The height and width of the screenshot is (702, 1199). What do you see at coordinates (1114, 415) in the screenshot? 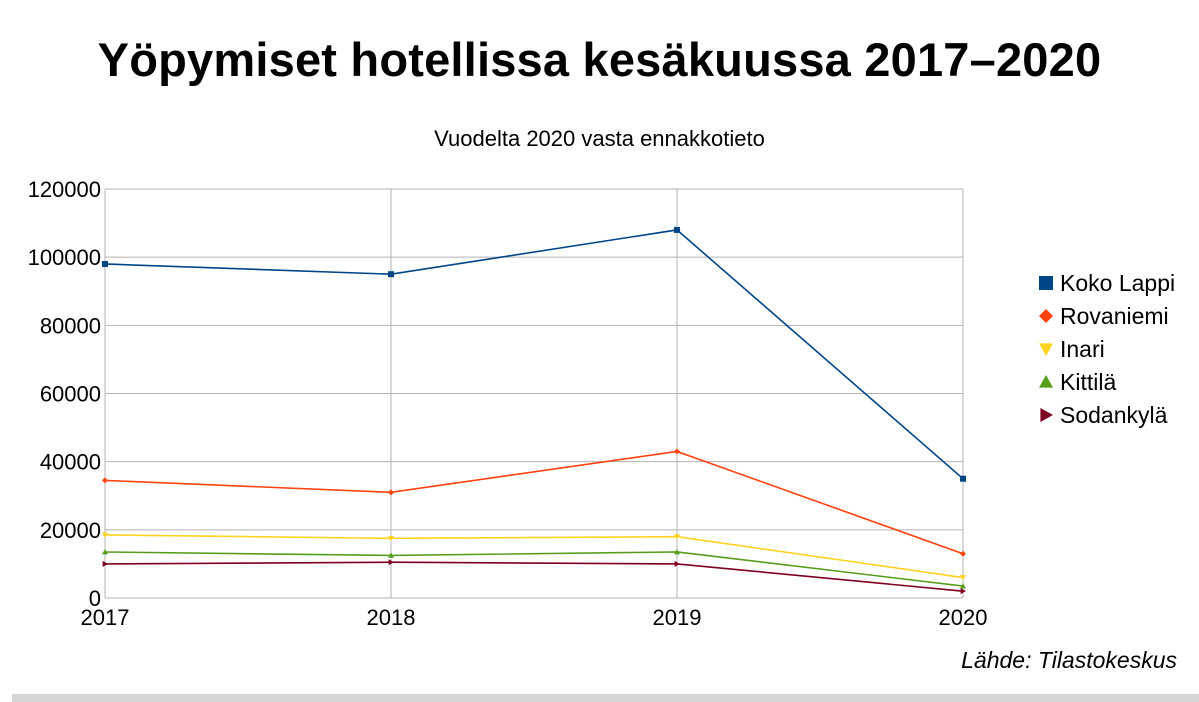
I see `legend-label: Sodankylä` at bounding box center [1114, 415].